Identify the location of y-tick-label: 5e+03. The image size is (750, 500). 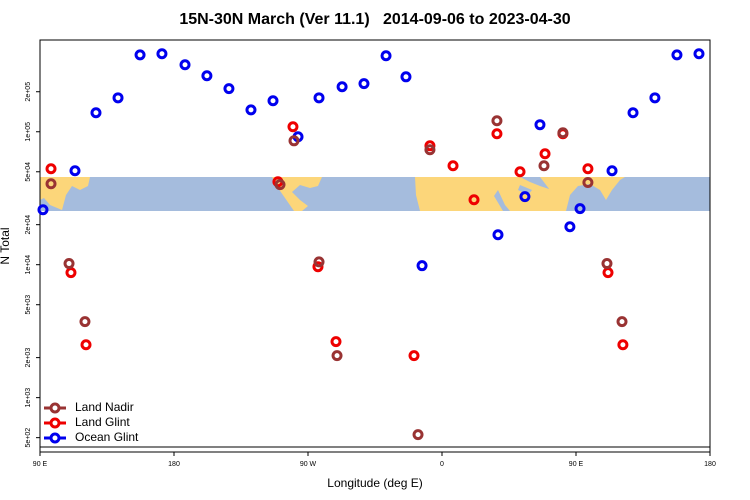
(28, 305).